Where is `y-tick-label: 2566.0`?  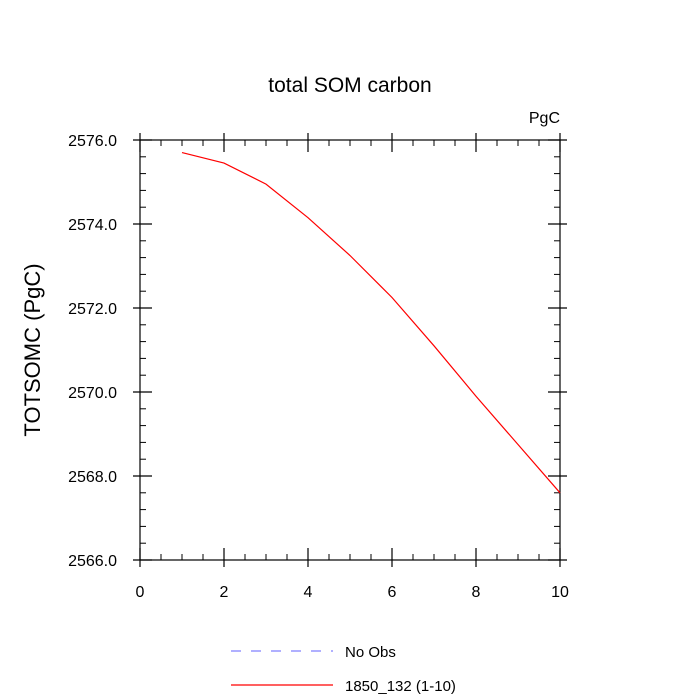 y-tick-label: 2566.0 is located at coordinates (92, 561).